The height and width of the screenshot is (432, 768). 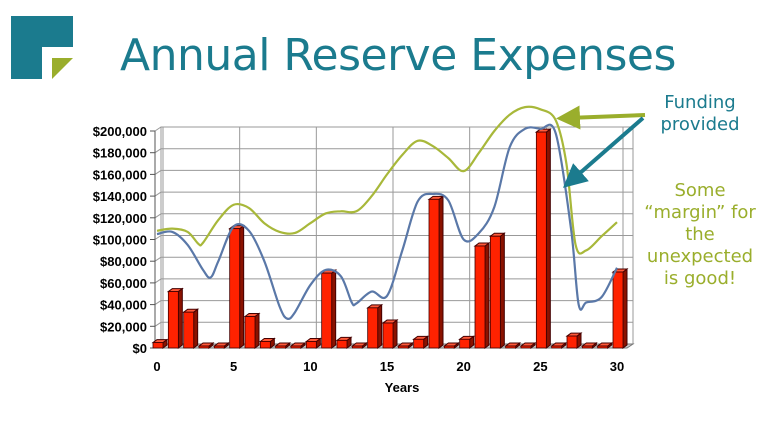 I want to click on y-tick-label: $0, so click(x=140, y=348).